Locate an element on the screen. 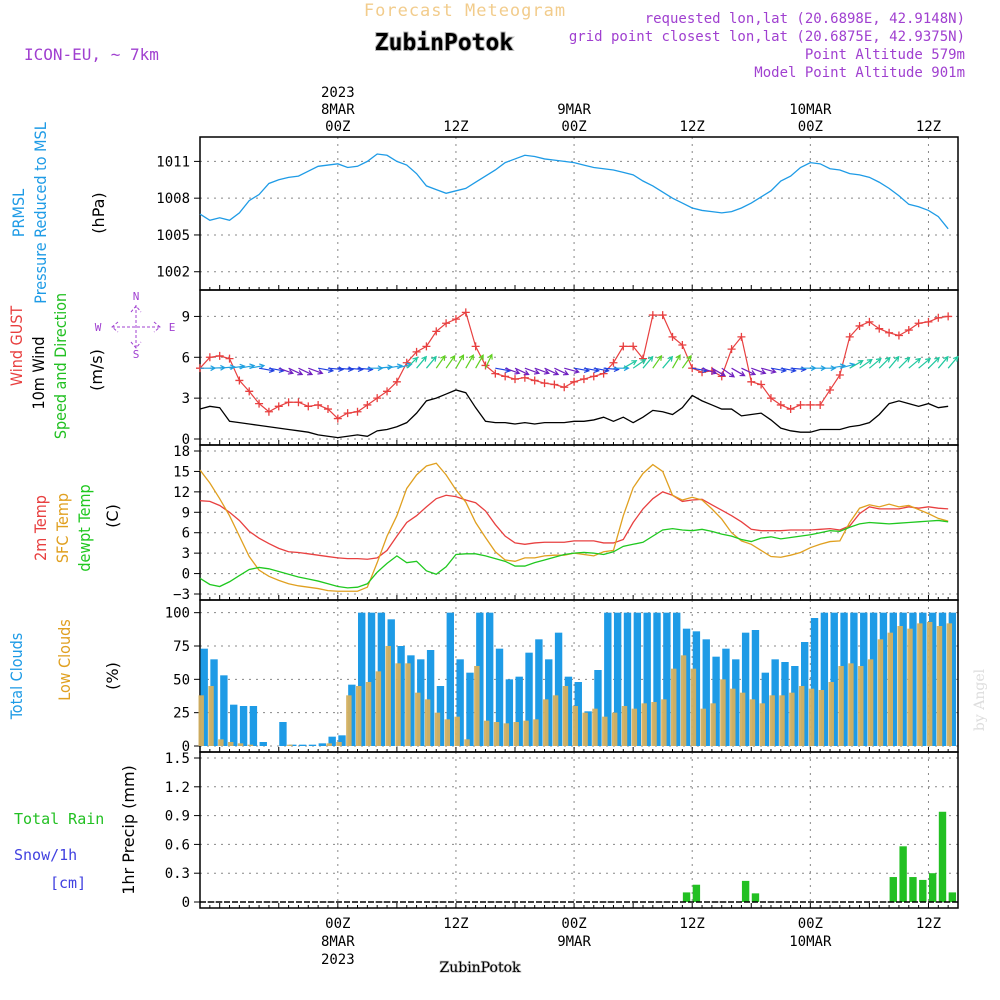 The width and height of the screenshot is (1000, 1000). temperature-ytick-label: 15 is located at coordinates (181, 472).